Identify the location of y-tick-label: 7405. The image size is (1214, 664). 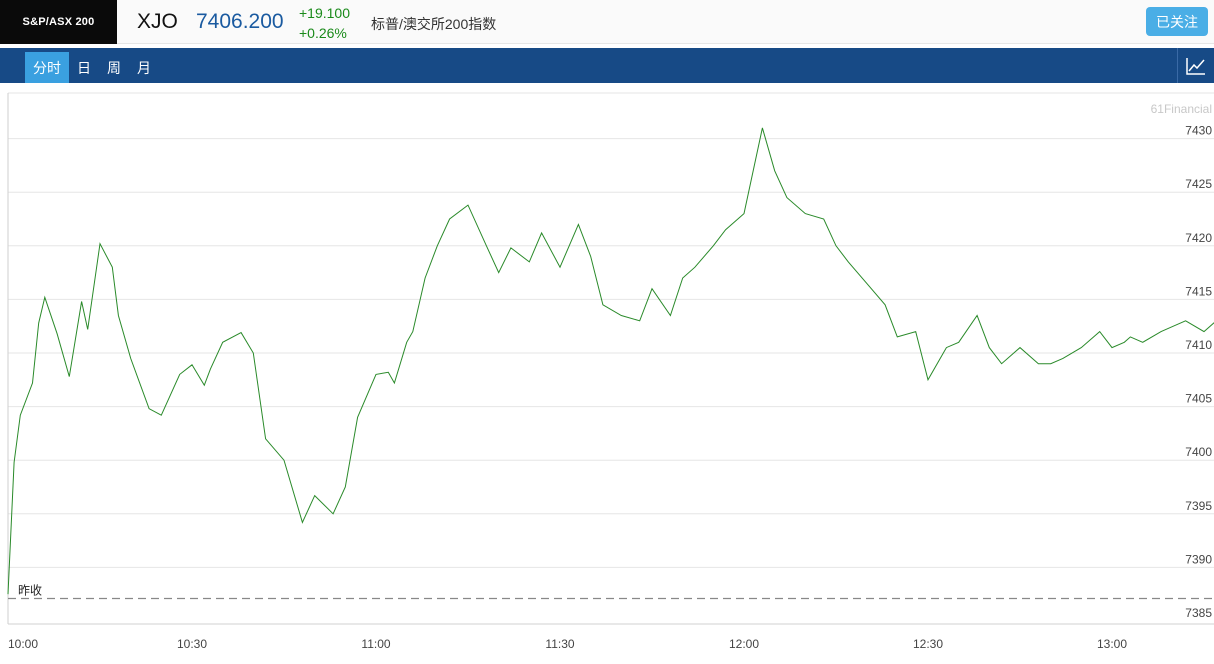
(1198, 399).